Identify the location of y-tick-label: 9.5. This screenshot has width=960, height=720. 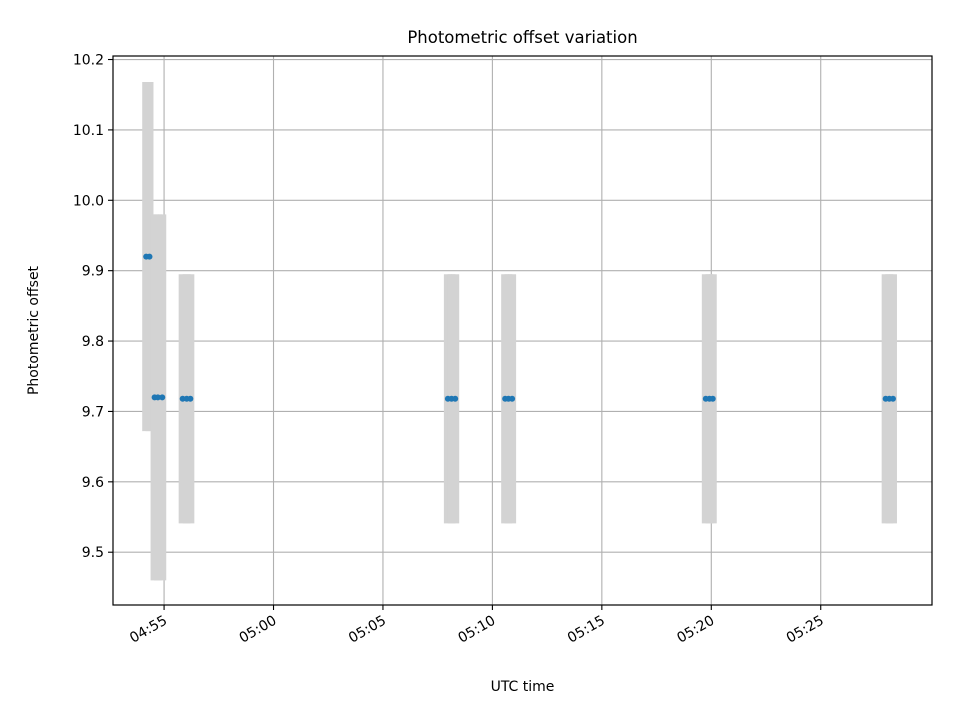
(93, 553).